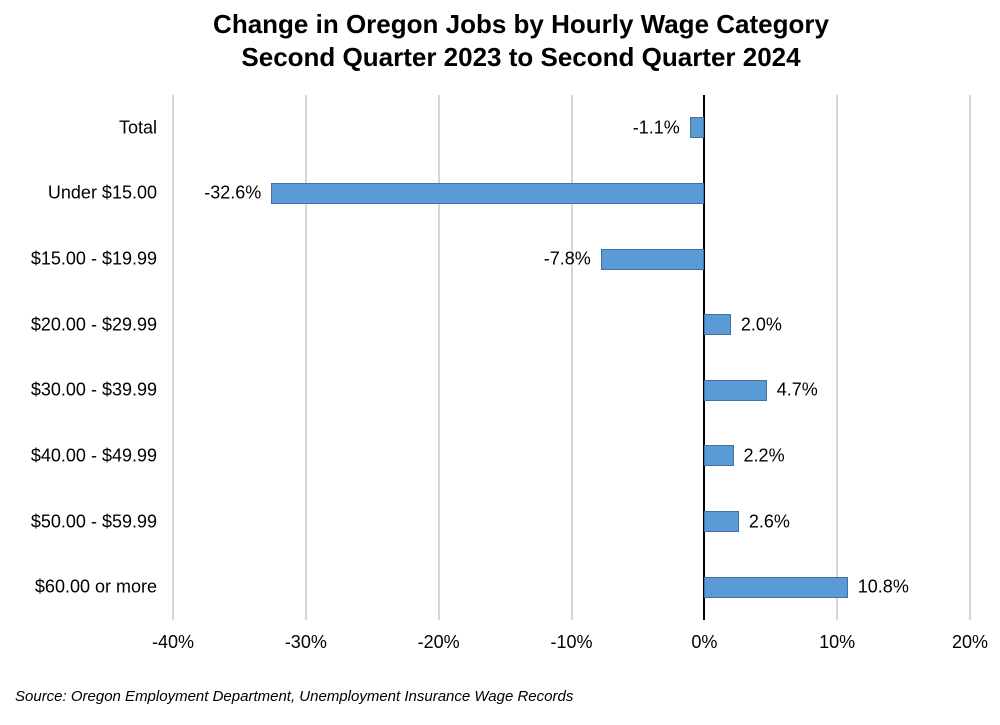 The image size is (1000, 725). What do you see at coordinates (233, 192) in the screenshot?
I see `bar-value-label: -32.6%` at bounding box center [233, 192].